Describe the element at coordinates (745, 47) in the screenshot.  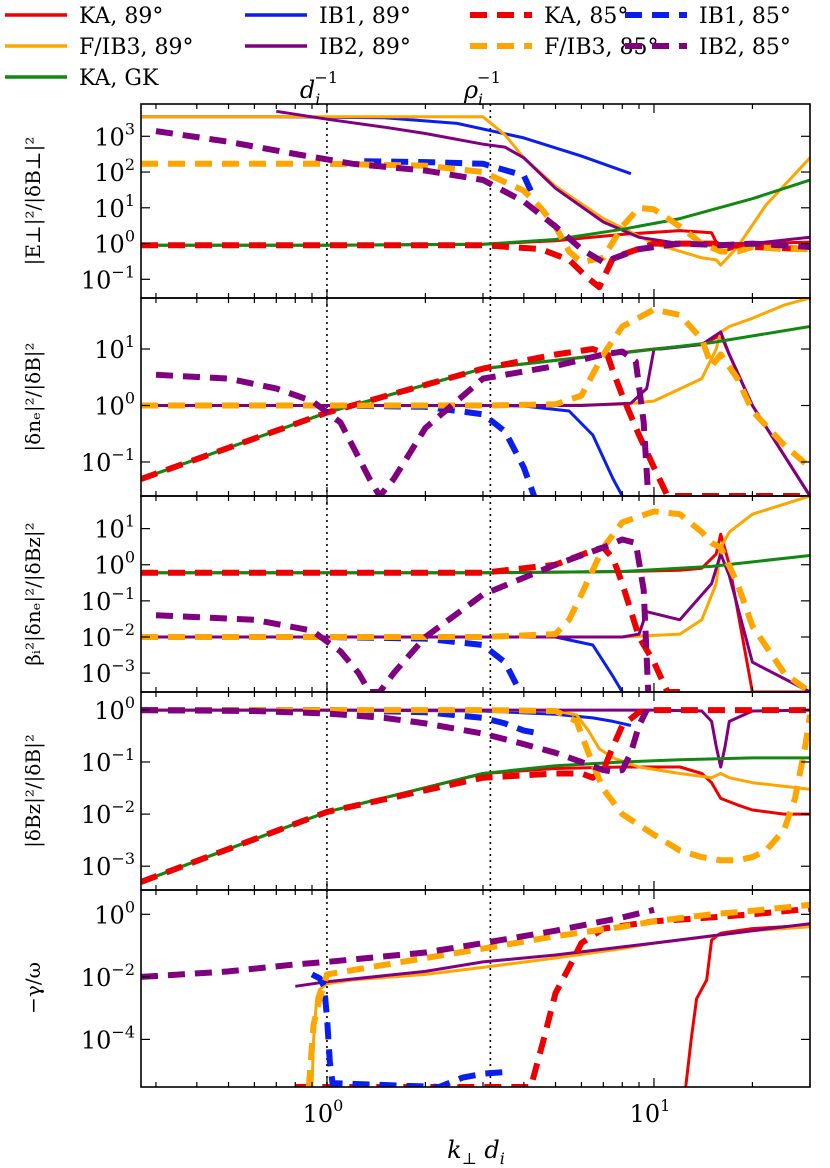
I see `legend-label-ib2-85deg: IB2, 85°` at that location.